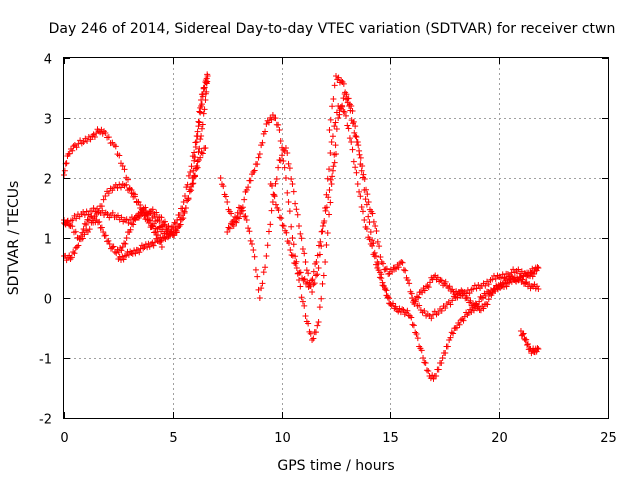 Image resolution: width=640 pixels, height=480 pixels. I want to click on data-series, so click(309, 205).